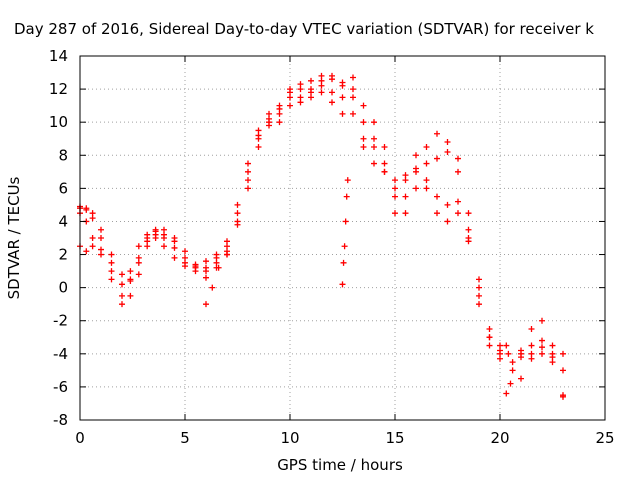  I want to click on y-tick-label: 10, so click(58, 122).